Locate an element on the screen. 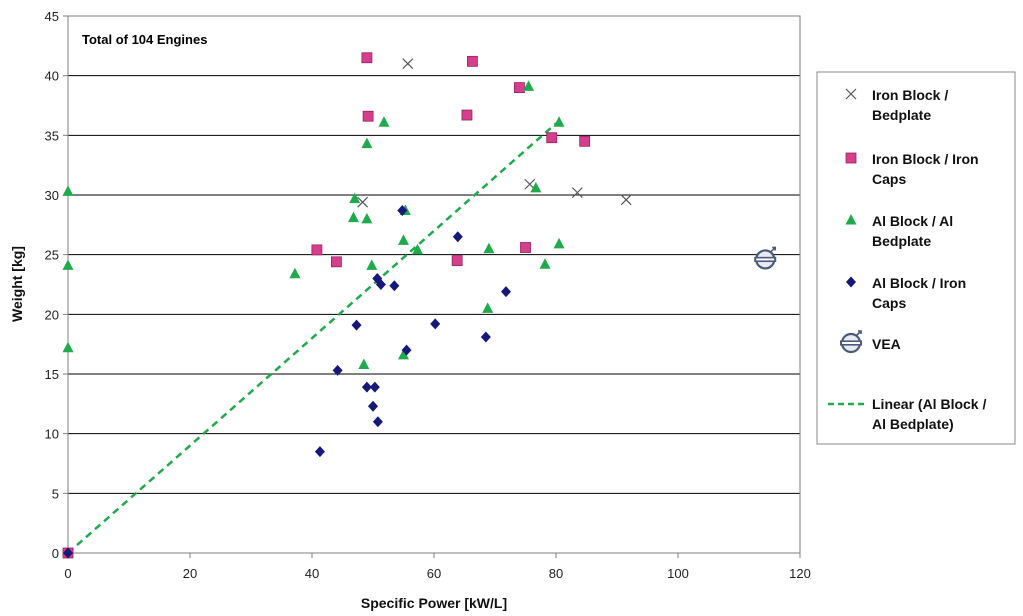  x-axis-title: Specific Power [kW/L] is located at coordinates (434, 603).